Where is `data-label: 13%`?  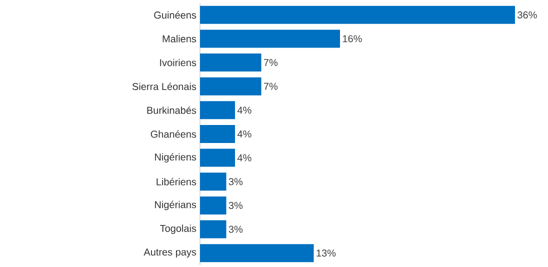
data-label: 13% is located at coordinates (326, 253).